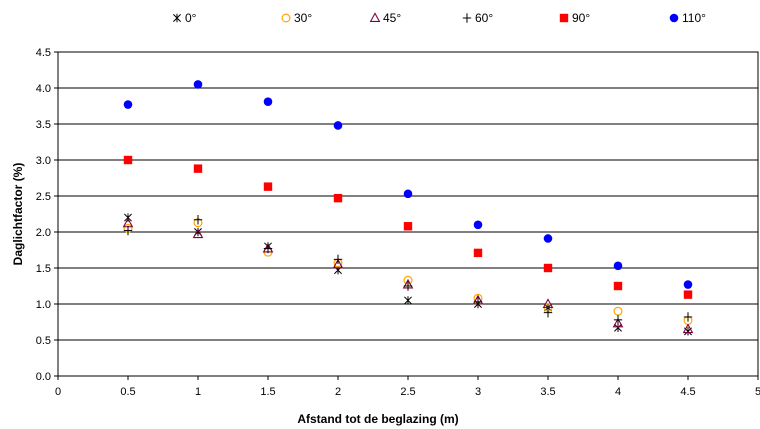 Image resolution: width=760 pixels, height=429 pixels. I want to click on x-tick-label: 5, so click(757, 392).